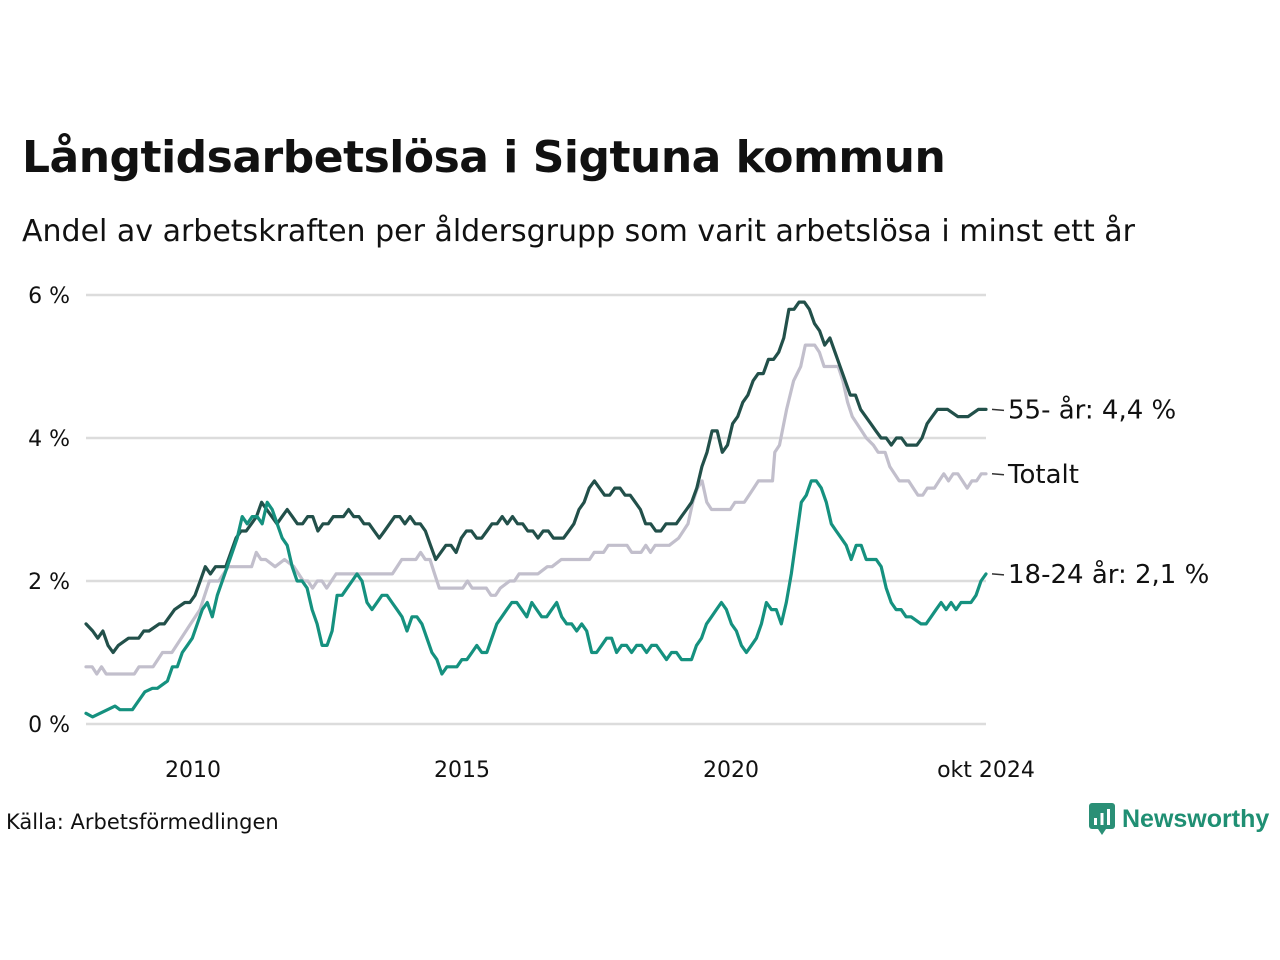  I want to click on x-axis-ticks: 2010 2015 2020 okt 2024, so click(600, 770).